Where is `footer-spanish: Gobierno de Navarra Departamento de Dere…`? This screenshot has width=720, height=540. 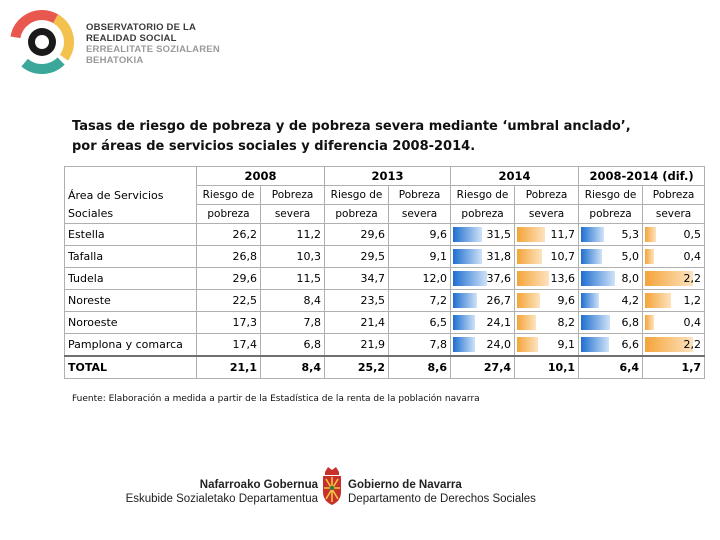 footer-spanish: Gobierno de Navarra Departamento de Dere… is located at coordinates (442, 492).